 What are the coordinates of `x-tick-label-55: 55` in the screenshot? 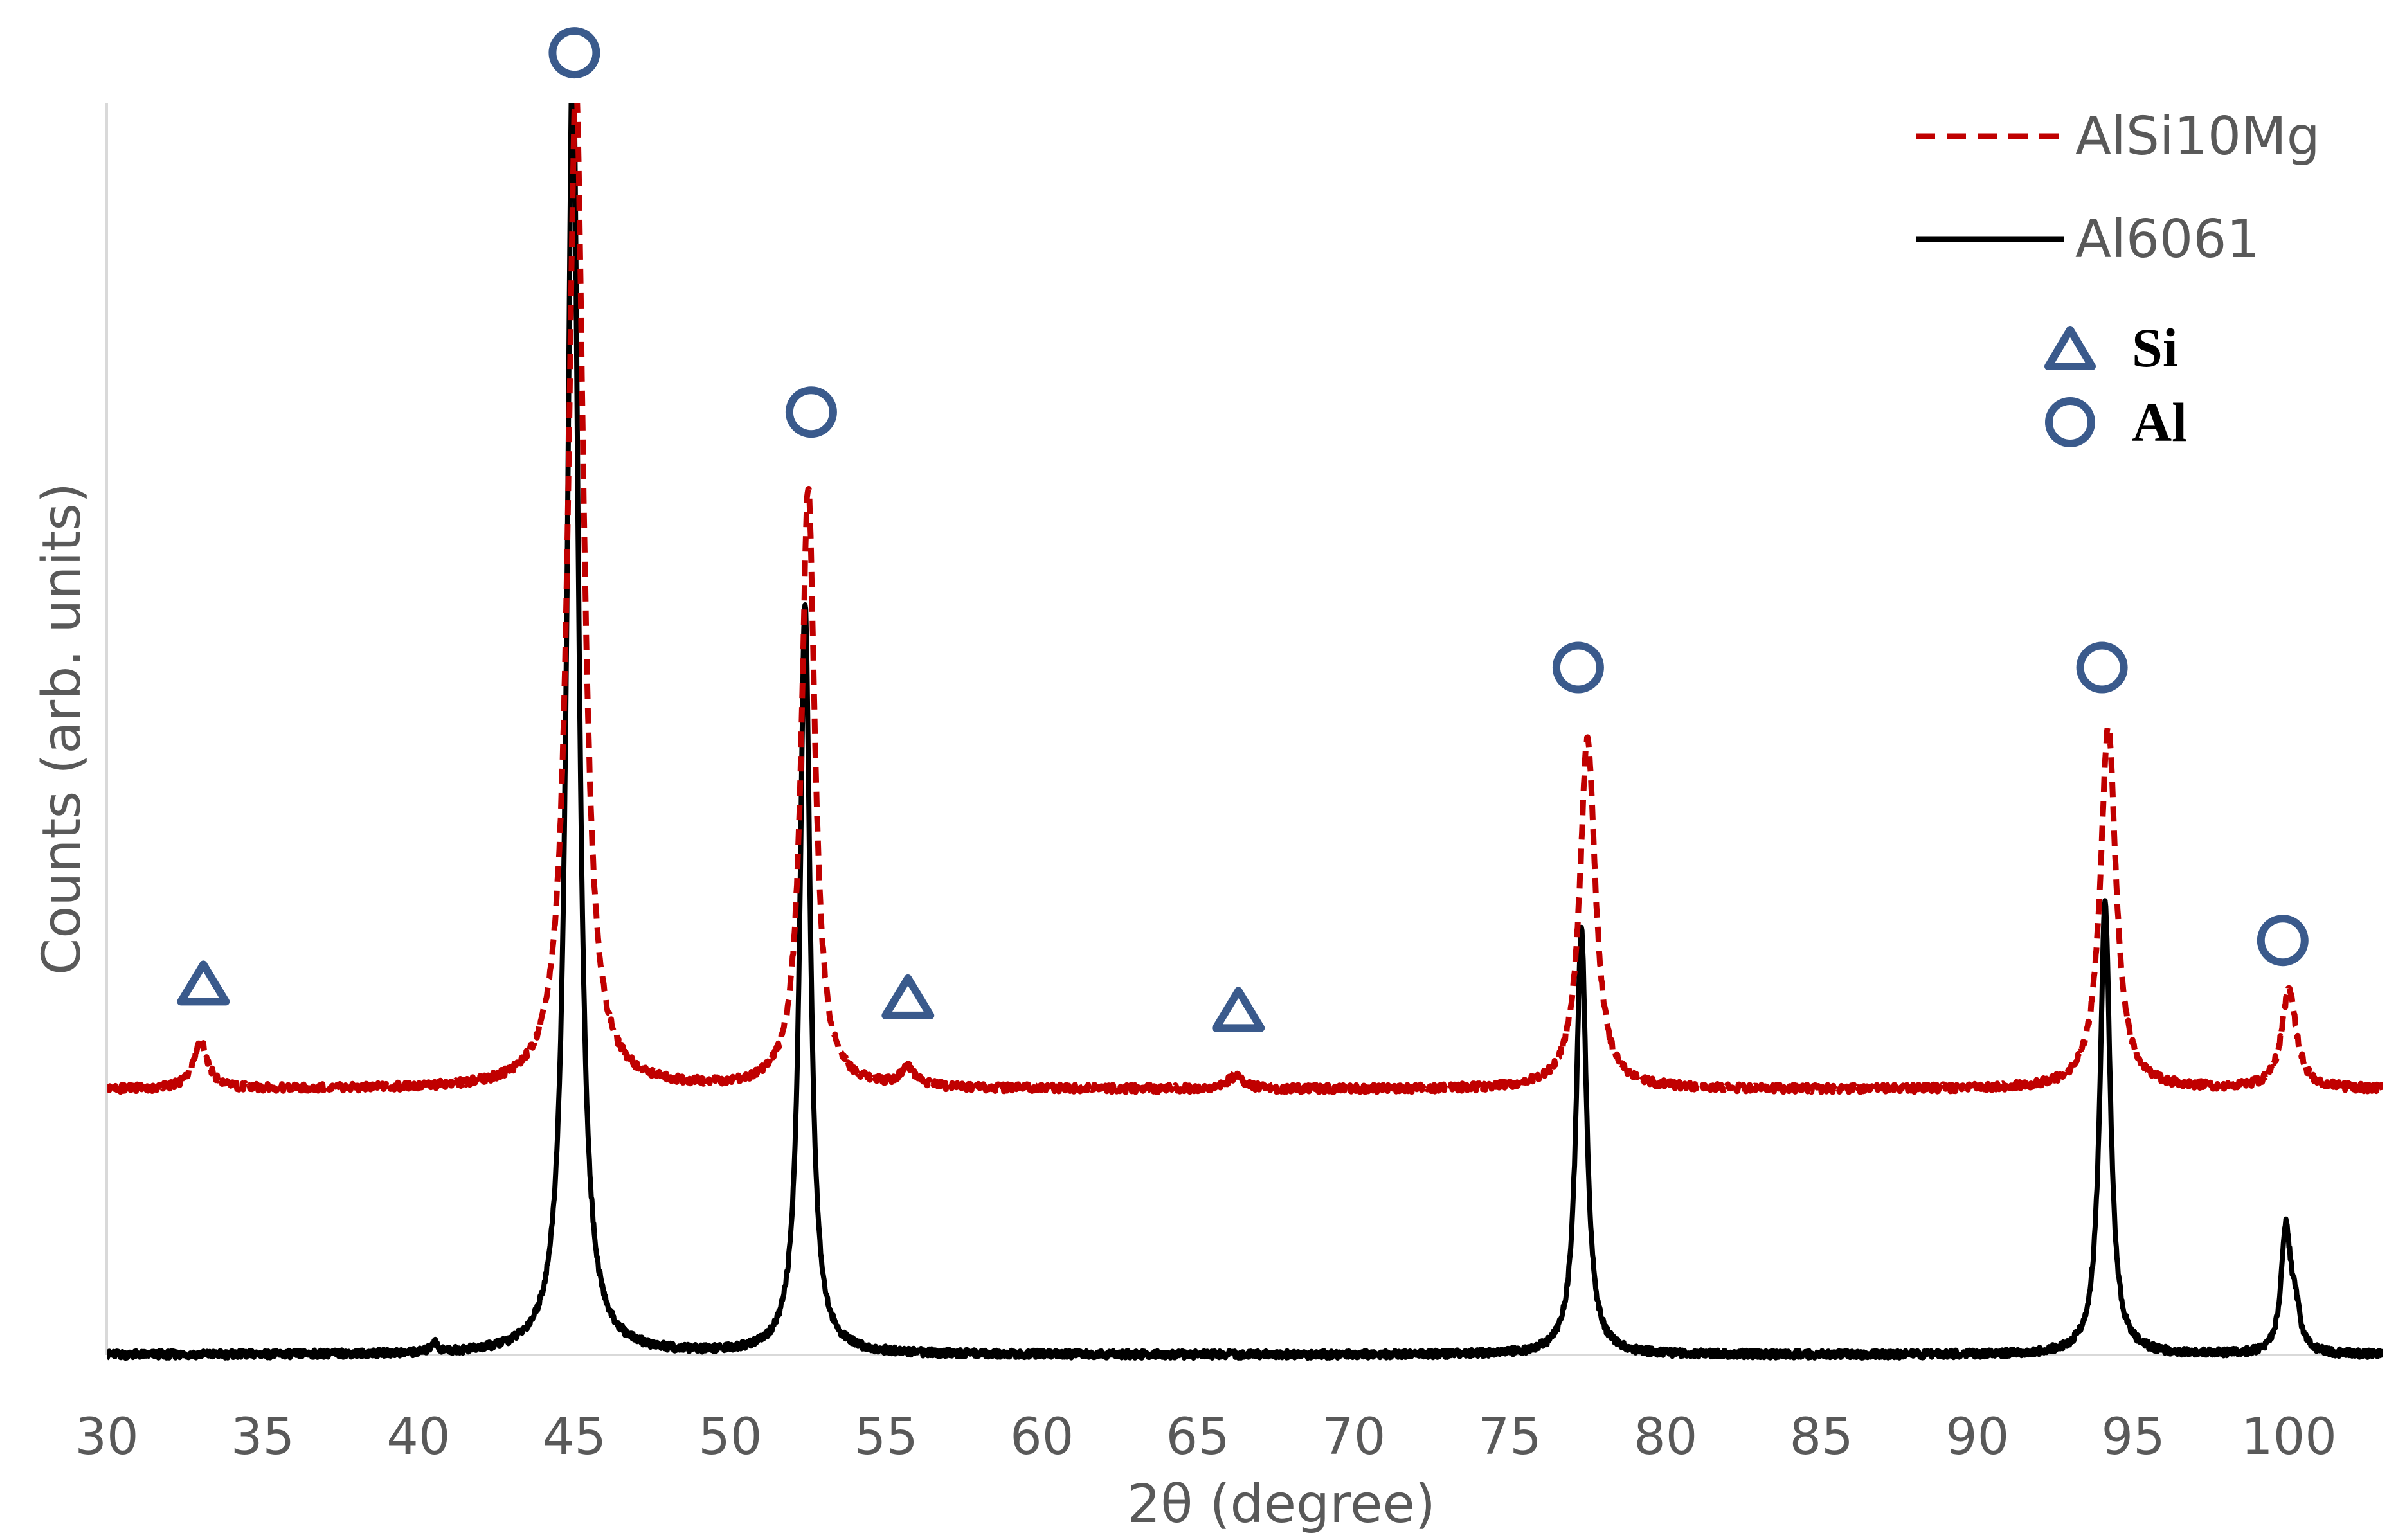 It's located at (886, 1437).